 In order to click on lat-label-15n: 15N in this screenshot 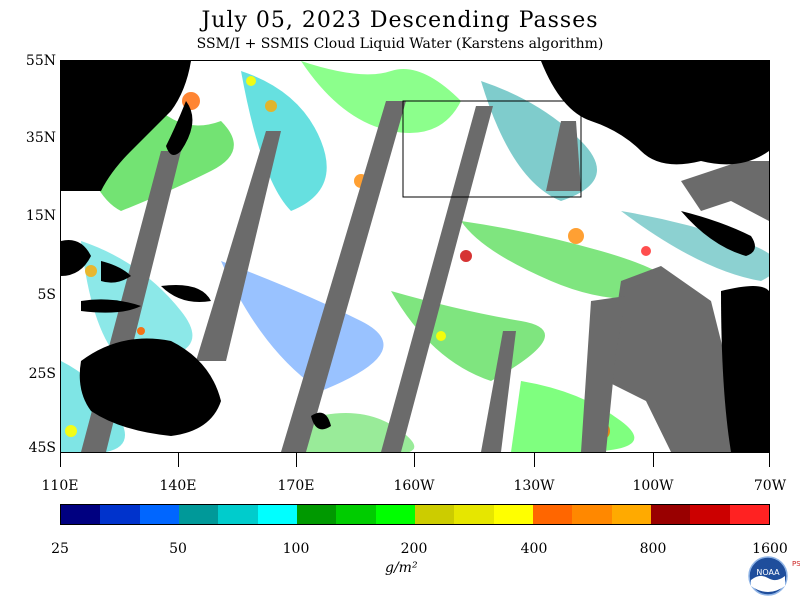, I will do `click(40, 216)`.